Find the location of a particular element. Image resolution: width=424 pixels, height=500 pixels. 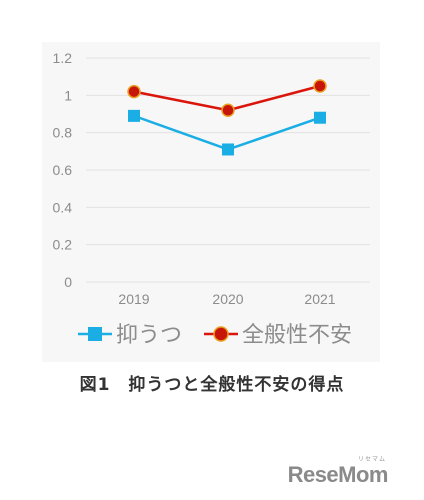

y-tick-label: 0.6 is located at coordinates (63, 170).